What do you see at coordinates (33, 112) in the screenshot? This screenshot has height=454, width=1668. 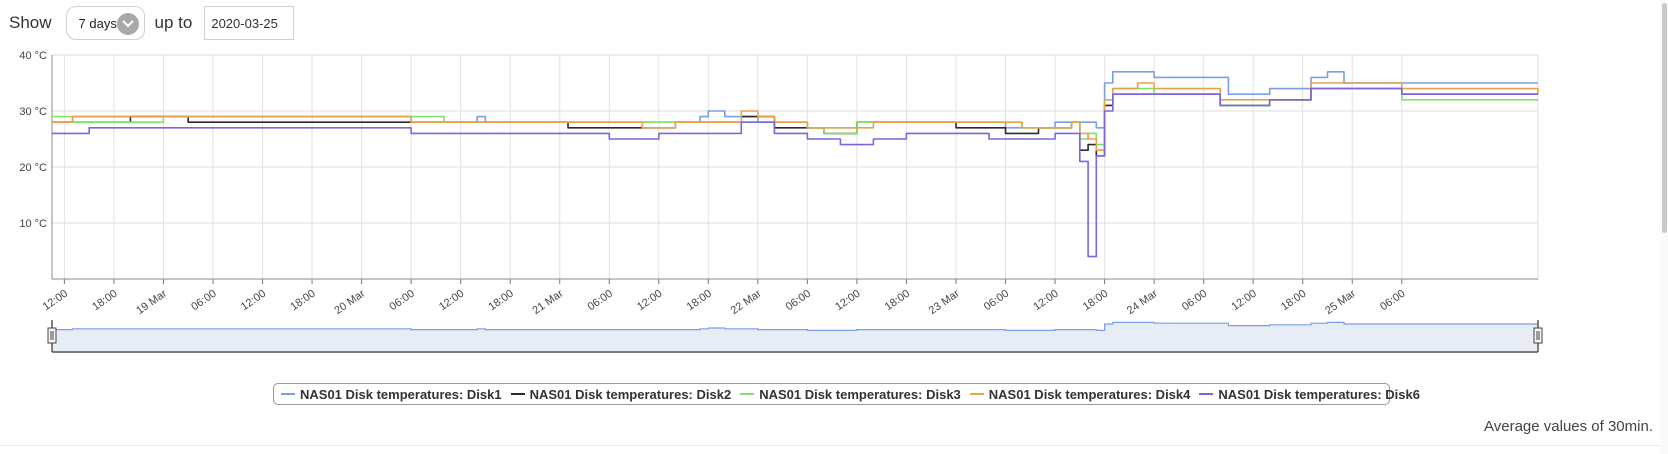 I see `y-tick-label: 30 °C` at bounding box center [33, 112].